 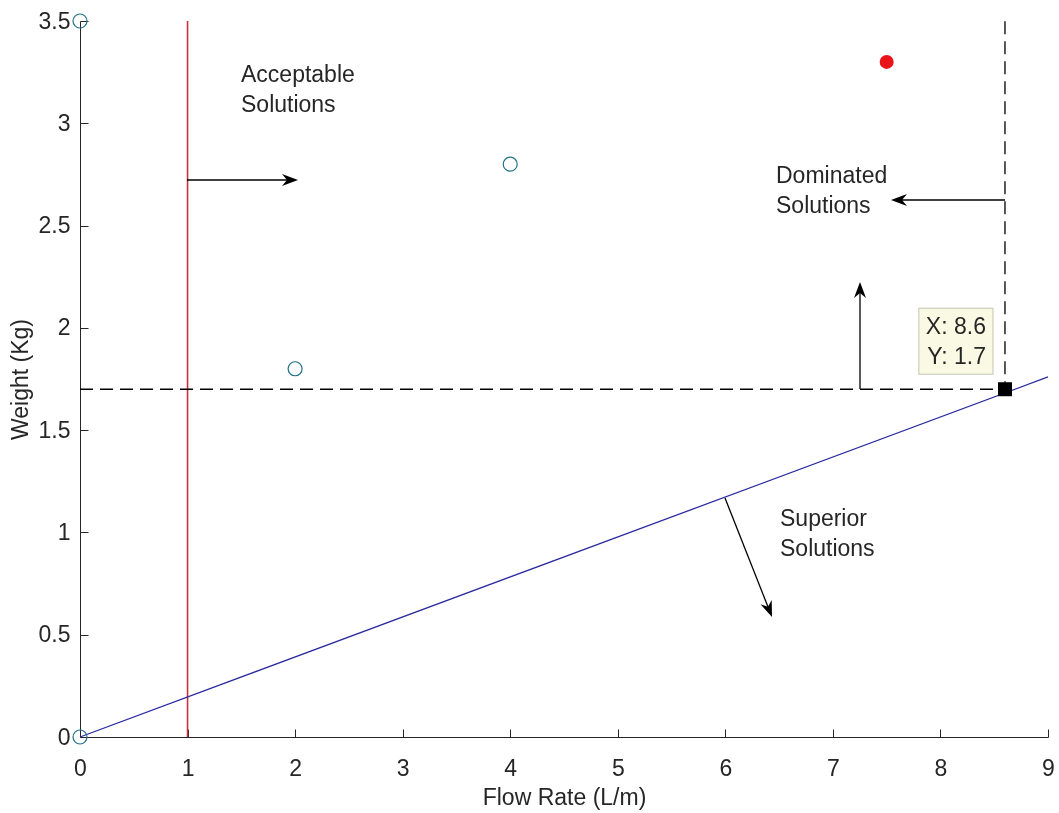 I want to click on y-tick-label: 1.5, so click(x=54, y=429).